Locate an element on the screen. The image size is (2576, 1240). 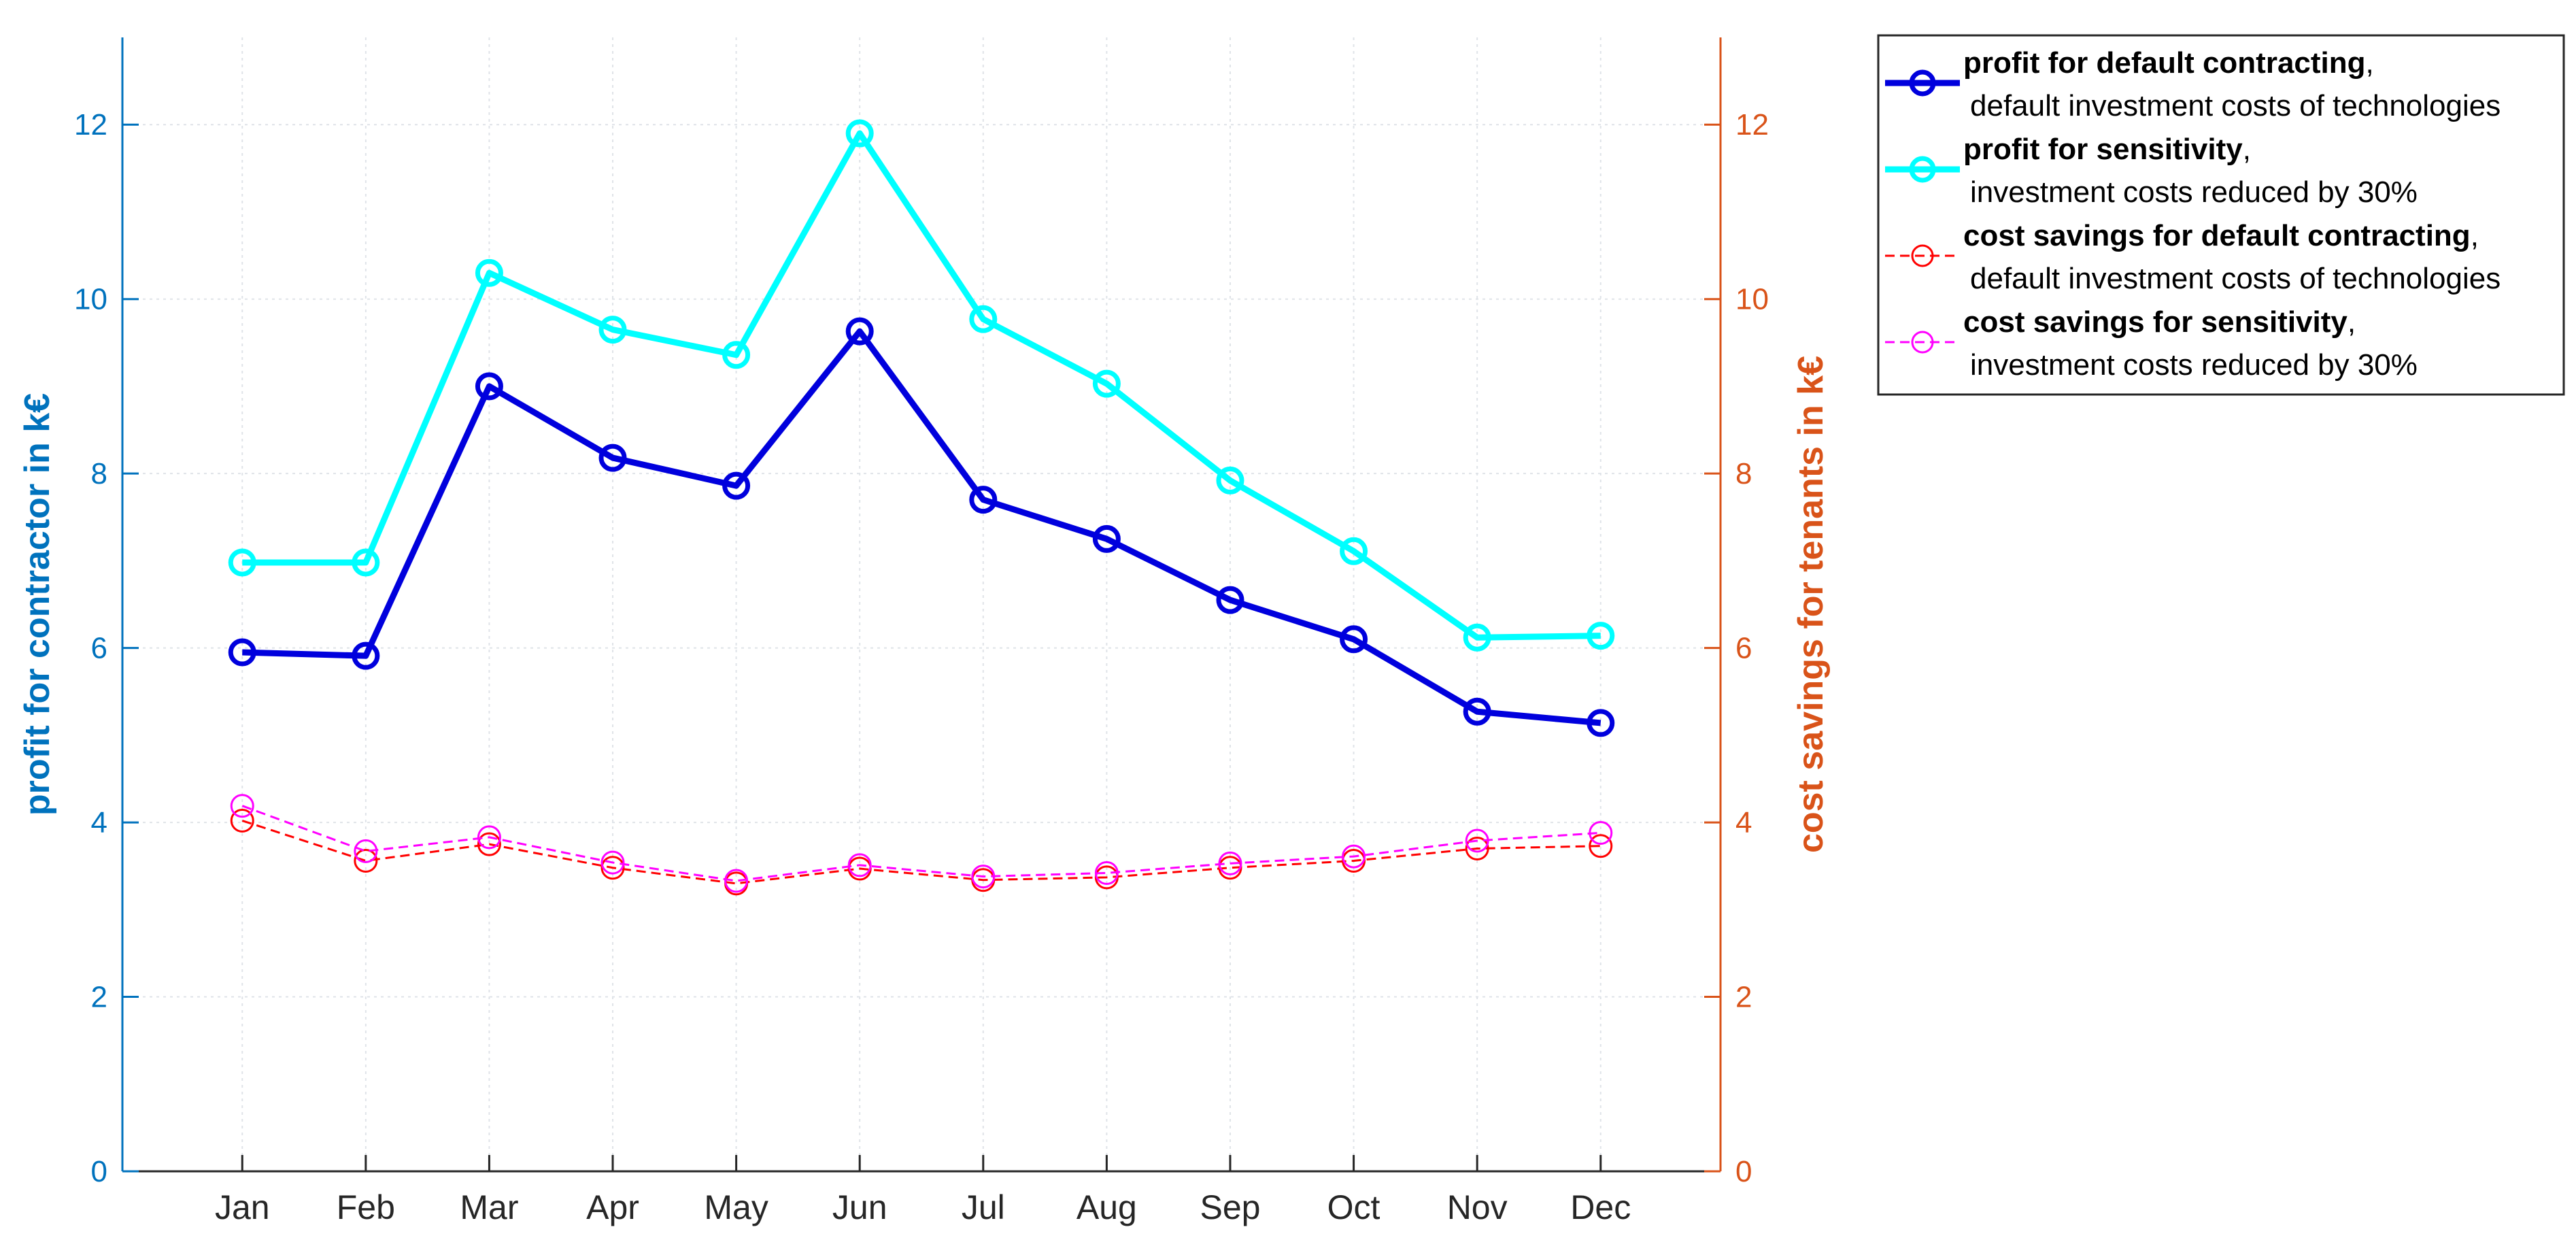
right-axis-label: cost savings for tenants in k€ is located at coordinates (1811, 604).